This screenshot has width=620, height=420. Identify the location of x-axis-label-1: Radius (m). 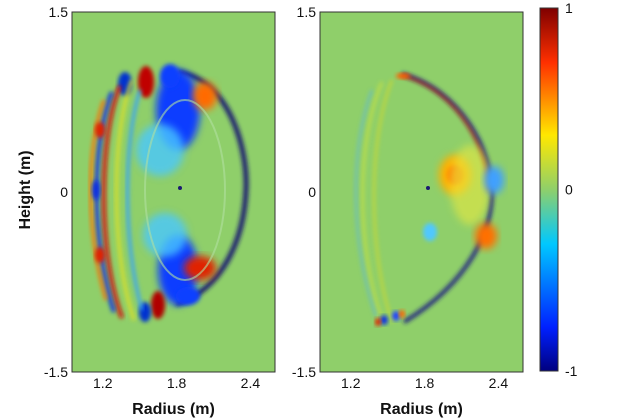
(173, 409).